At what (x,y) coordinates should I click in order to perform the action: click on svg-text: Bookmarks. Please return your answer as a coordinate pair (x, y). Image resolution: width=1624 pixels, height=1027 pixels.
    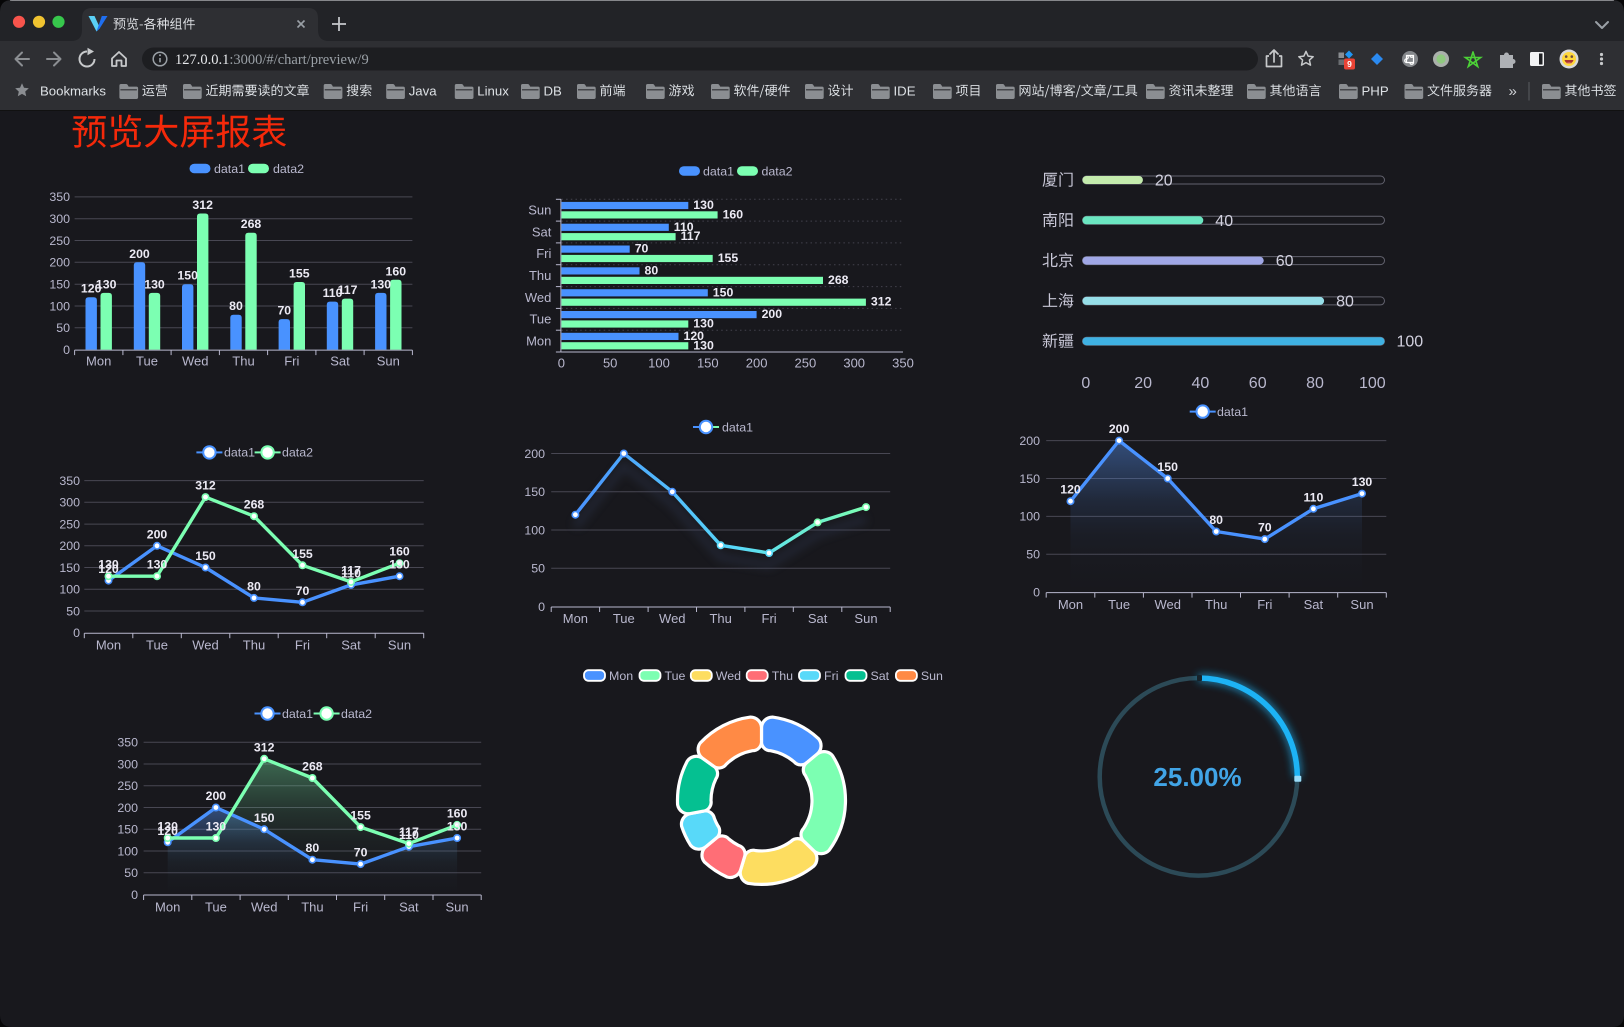
    Looking at the image, I should click on (73, 90).